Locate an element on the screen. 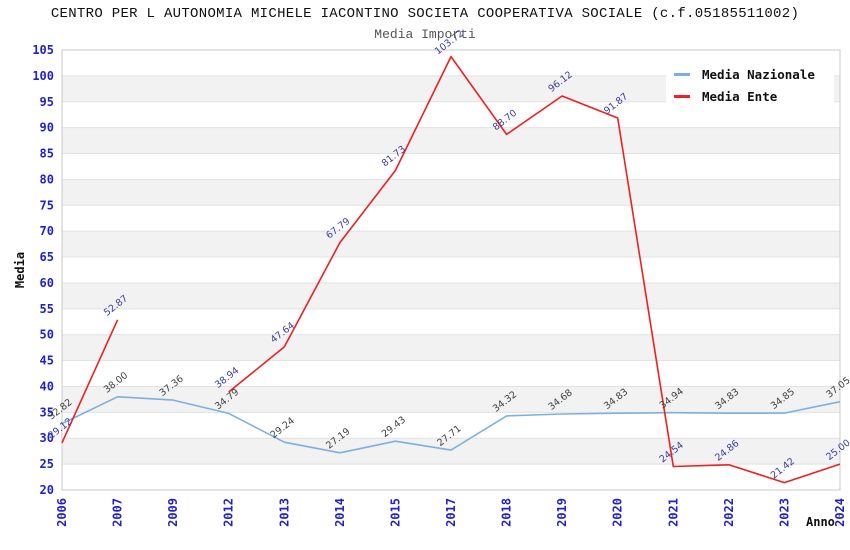 The width and height of the screenshot is (850, 550). y-tick-label: 50 is located at coordinates (47, 335).